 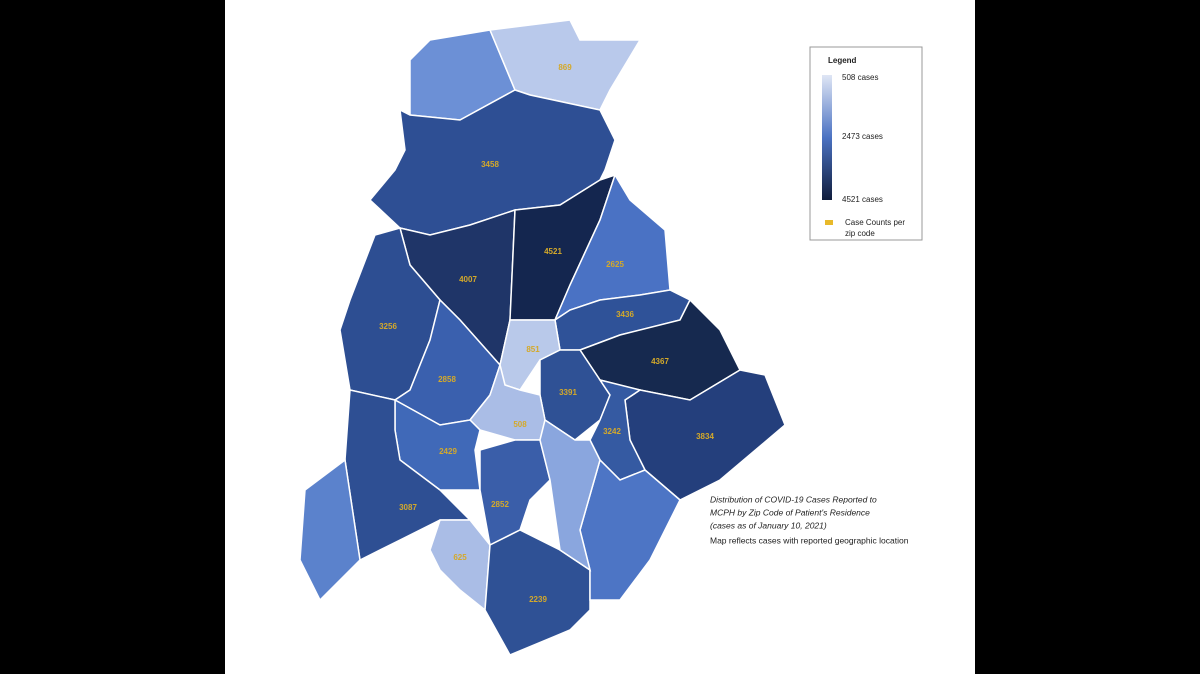 What do you see at coordinates (565, 67) in the screenshot?
I see `case-count: 869` at bounding box center [565, 67].